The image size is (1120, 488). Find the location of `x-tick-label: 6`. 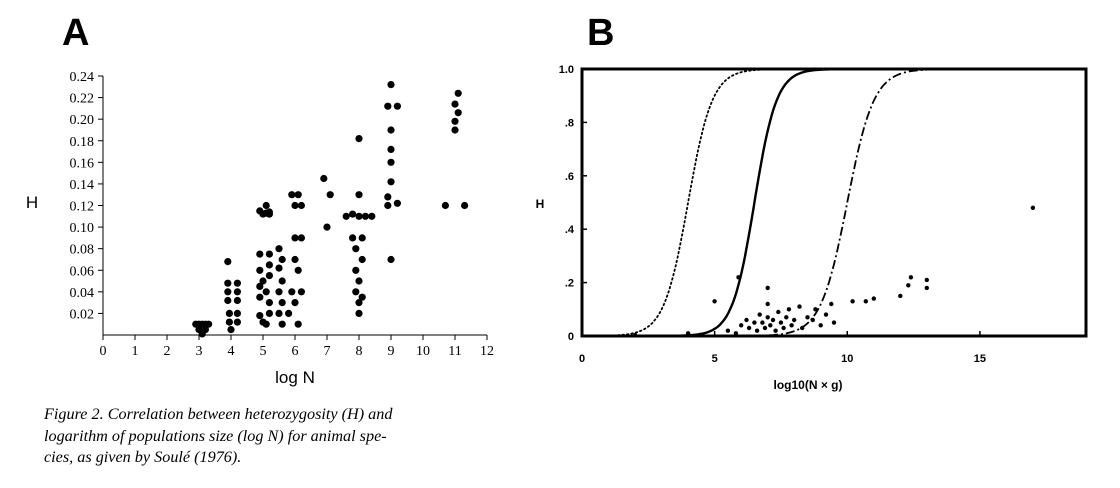

x-tick-label: 6 is located at coordinates (295, 351).